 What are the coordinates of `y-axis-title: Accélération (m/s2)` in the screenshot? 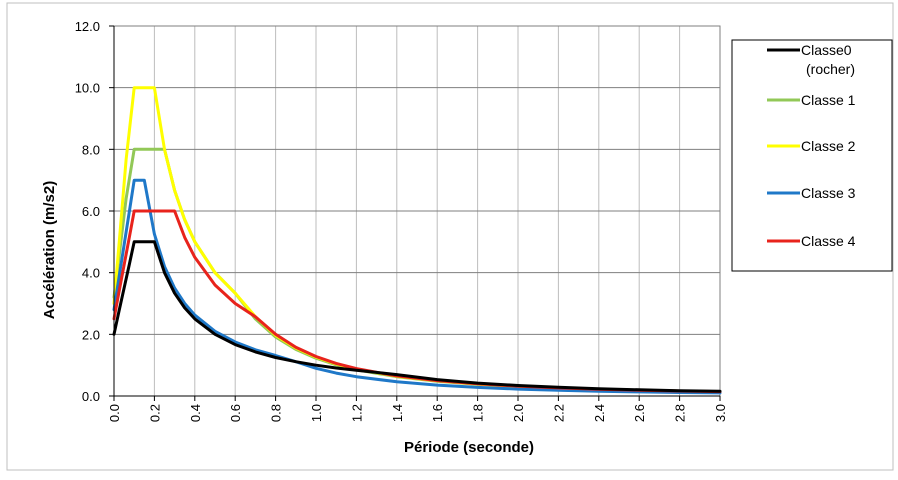 It's located at (49, 250).